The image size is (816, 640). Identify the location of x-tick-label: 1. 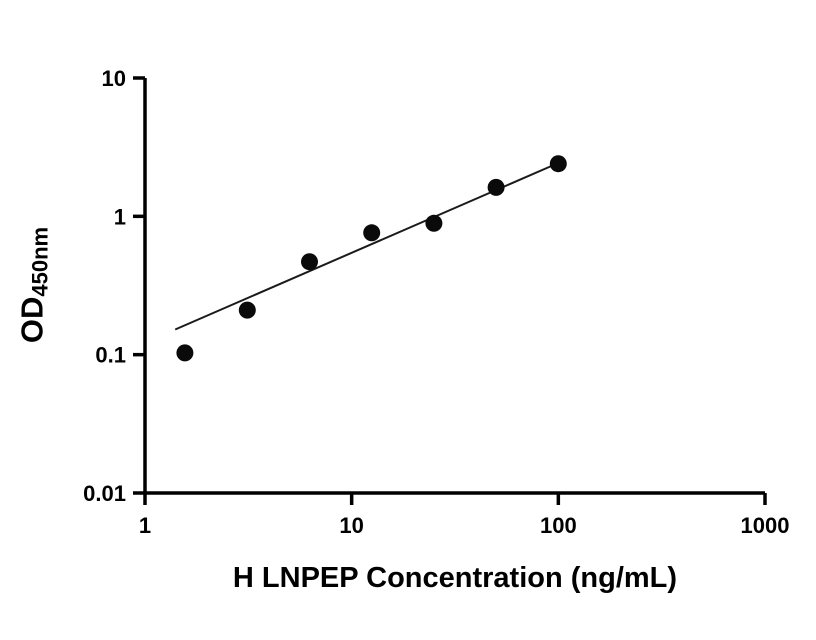
(145, 525).